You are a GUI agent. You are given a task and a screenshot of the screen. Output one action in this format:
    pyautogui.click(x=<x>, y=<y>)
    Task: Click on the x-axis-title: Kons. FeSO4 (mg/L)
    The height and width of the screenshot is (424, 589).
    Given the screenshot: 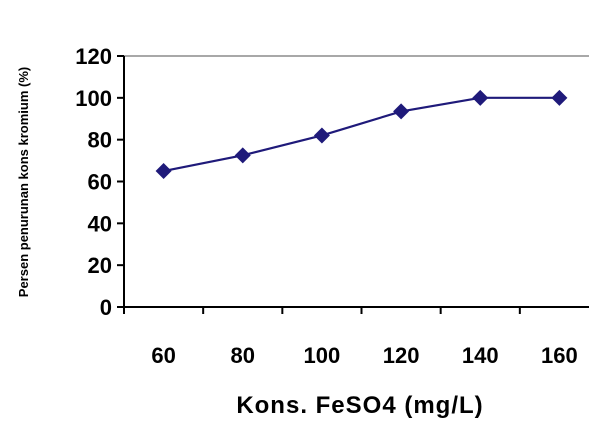 What is the action you would take?
    pyautogui.click(x=359, y=405)
    